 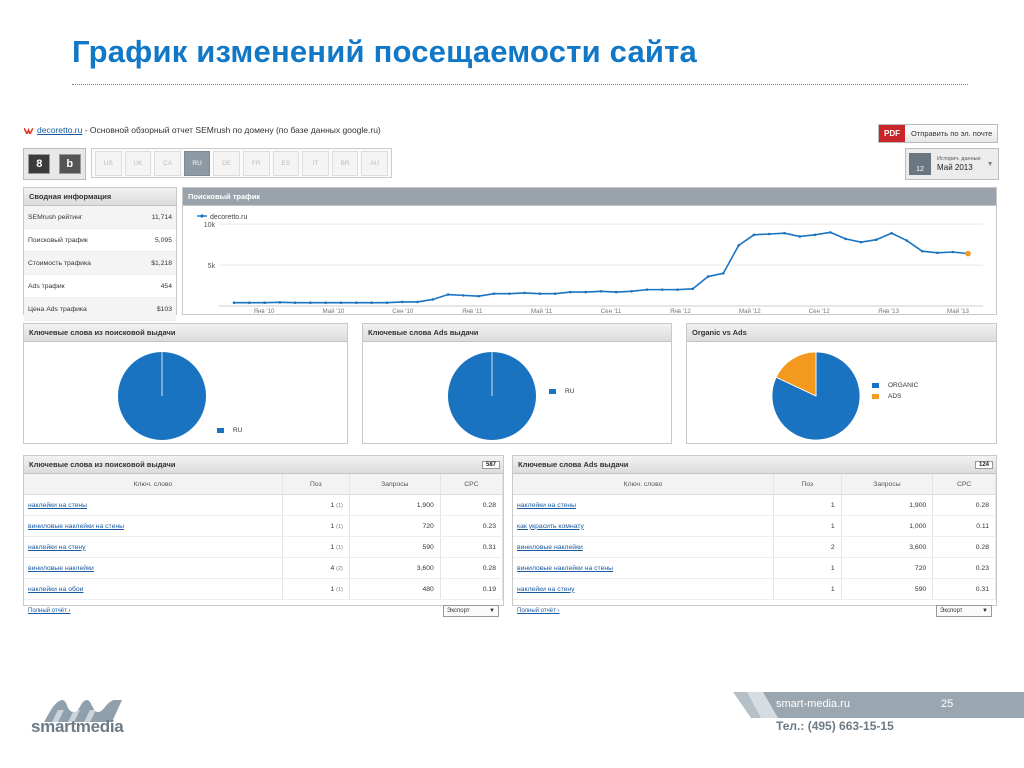 I want to click on summary-title: Сводная информация, so click(x=100, y=197).